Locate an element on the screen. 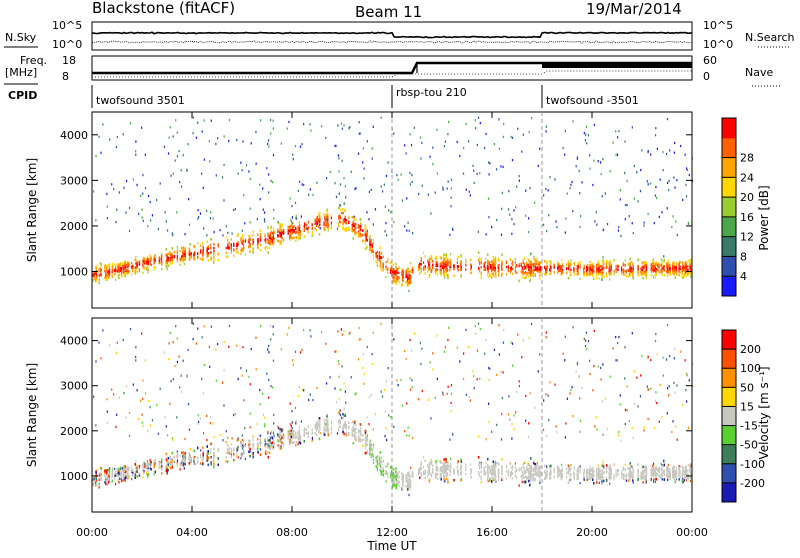 The height and width of the screenshot is (558, 800). nave-label: Nave is located at coordinates (759, 72).